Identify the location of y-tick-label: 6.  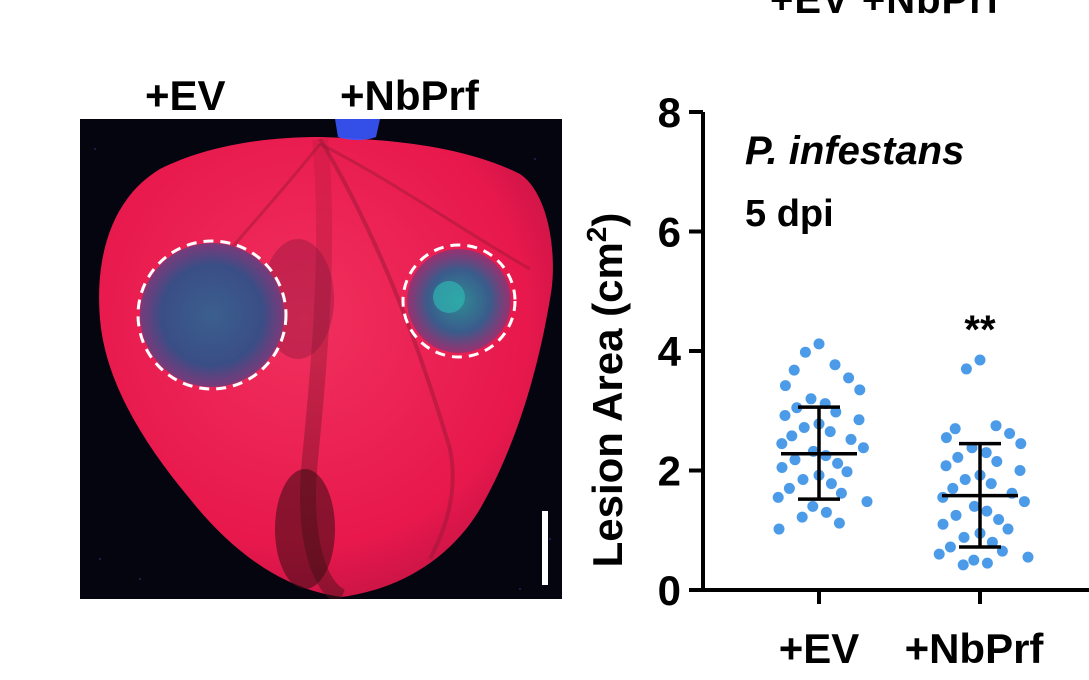
(669, 232).